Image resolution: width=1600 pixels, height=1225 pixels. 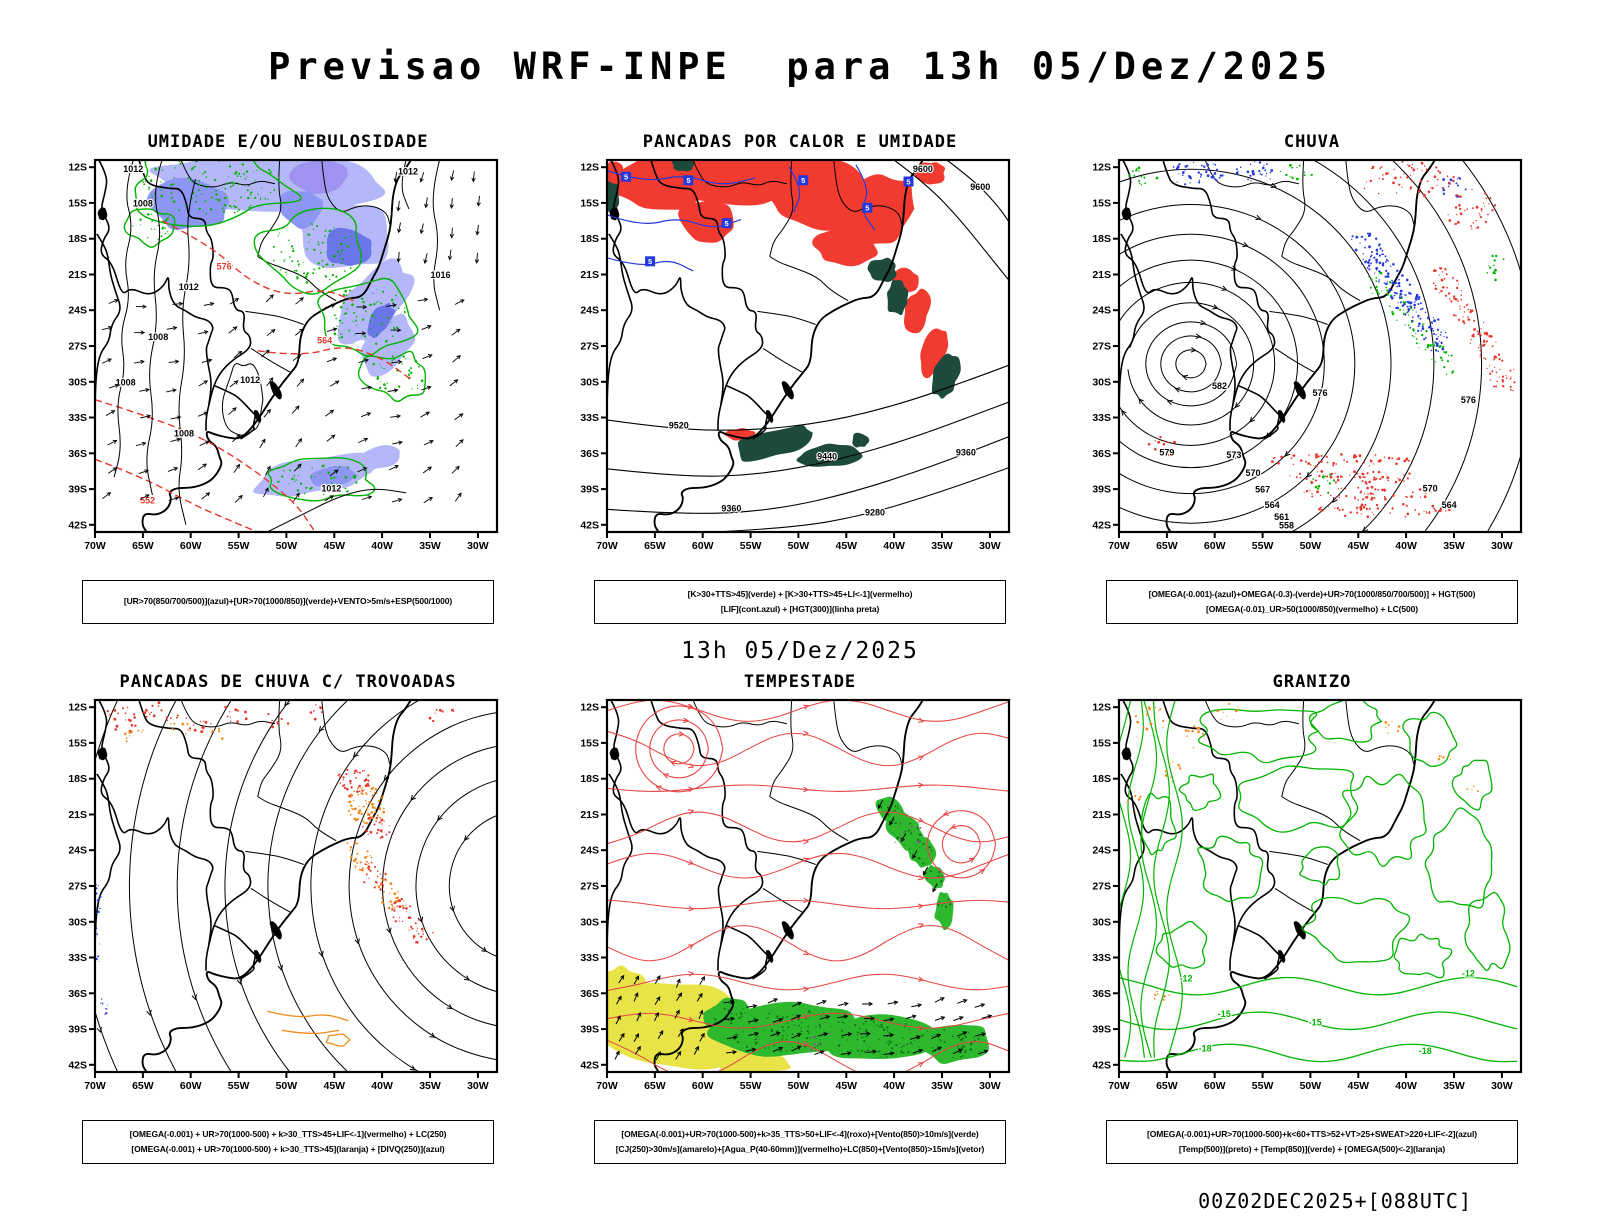 What do you see at coordinates (1286, 525) in the screenshot?
I see `svg-text: 558` at bounding box center [1286, 525].